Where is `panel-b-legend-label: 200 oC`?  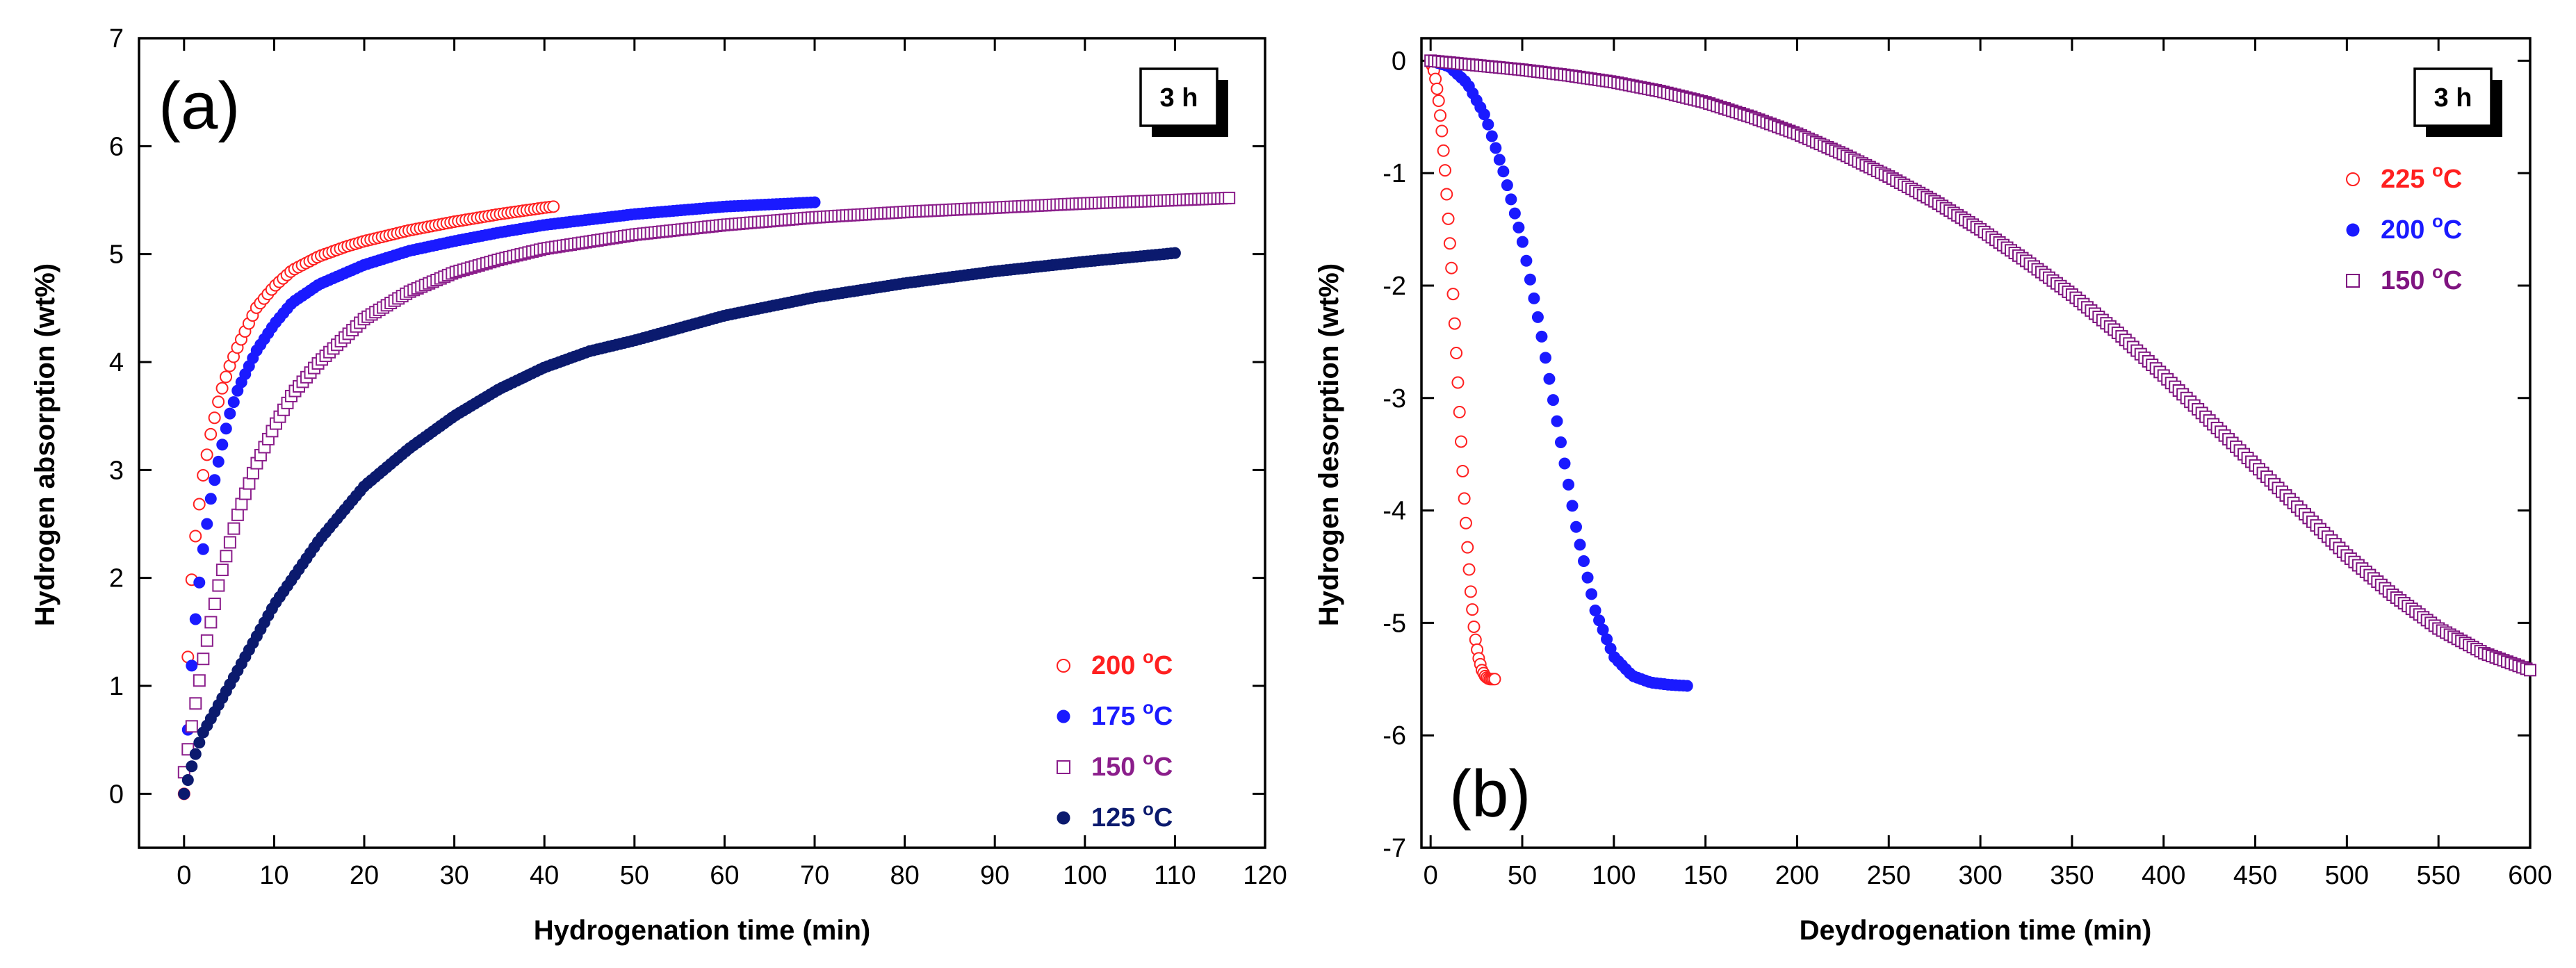
panel-b-legend-label: 200 oC is located at coordinates (2421, 228).